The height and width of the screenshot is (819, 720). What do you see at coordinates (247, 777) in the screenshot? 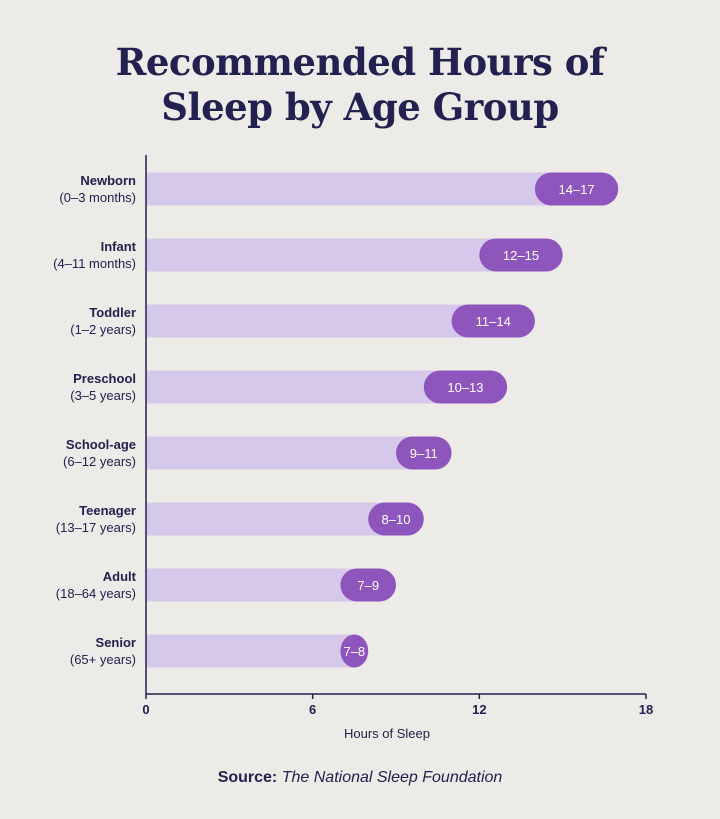
I see `source-label: Source:` at bounding box center [247, 777].